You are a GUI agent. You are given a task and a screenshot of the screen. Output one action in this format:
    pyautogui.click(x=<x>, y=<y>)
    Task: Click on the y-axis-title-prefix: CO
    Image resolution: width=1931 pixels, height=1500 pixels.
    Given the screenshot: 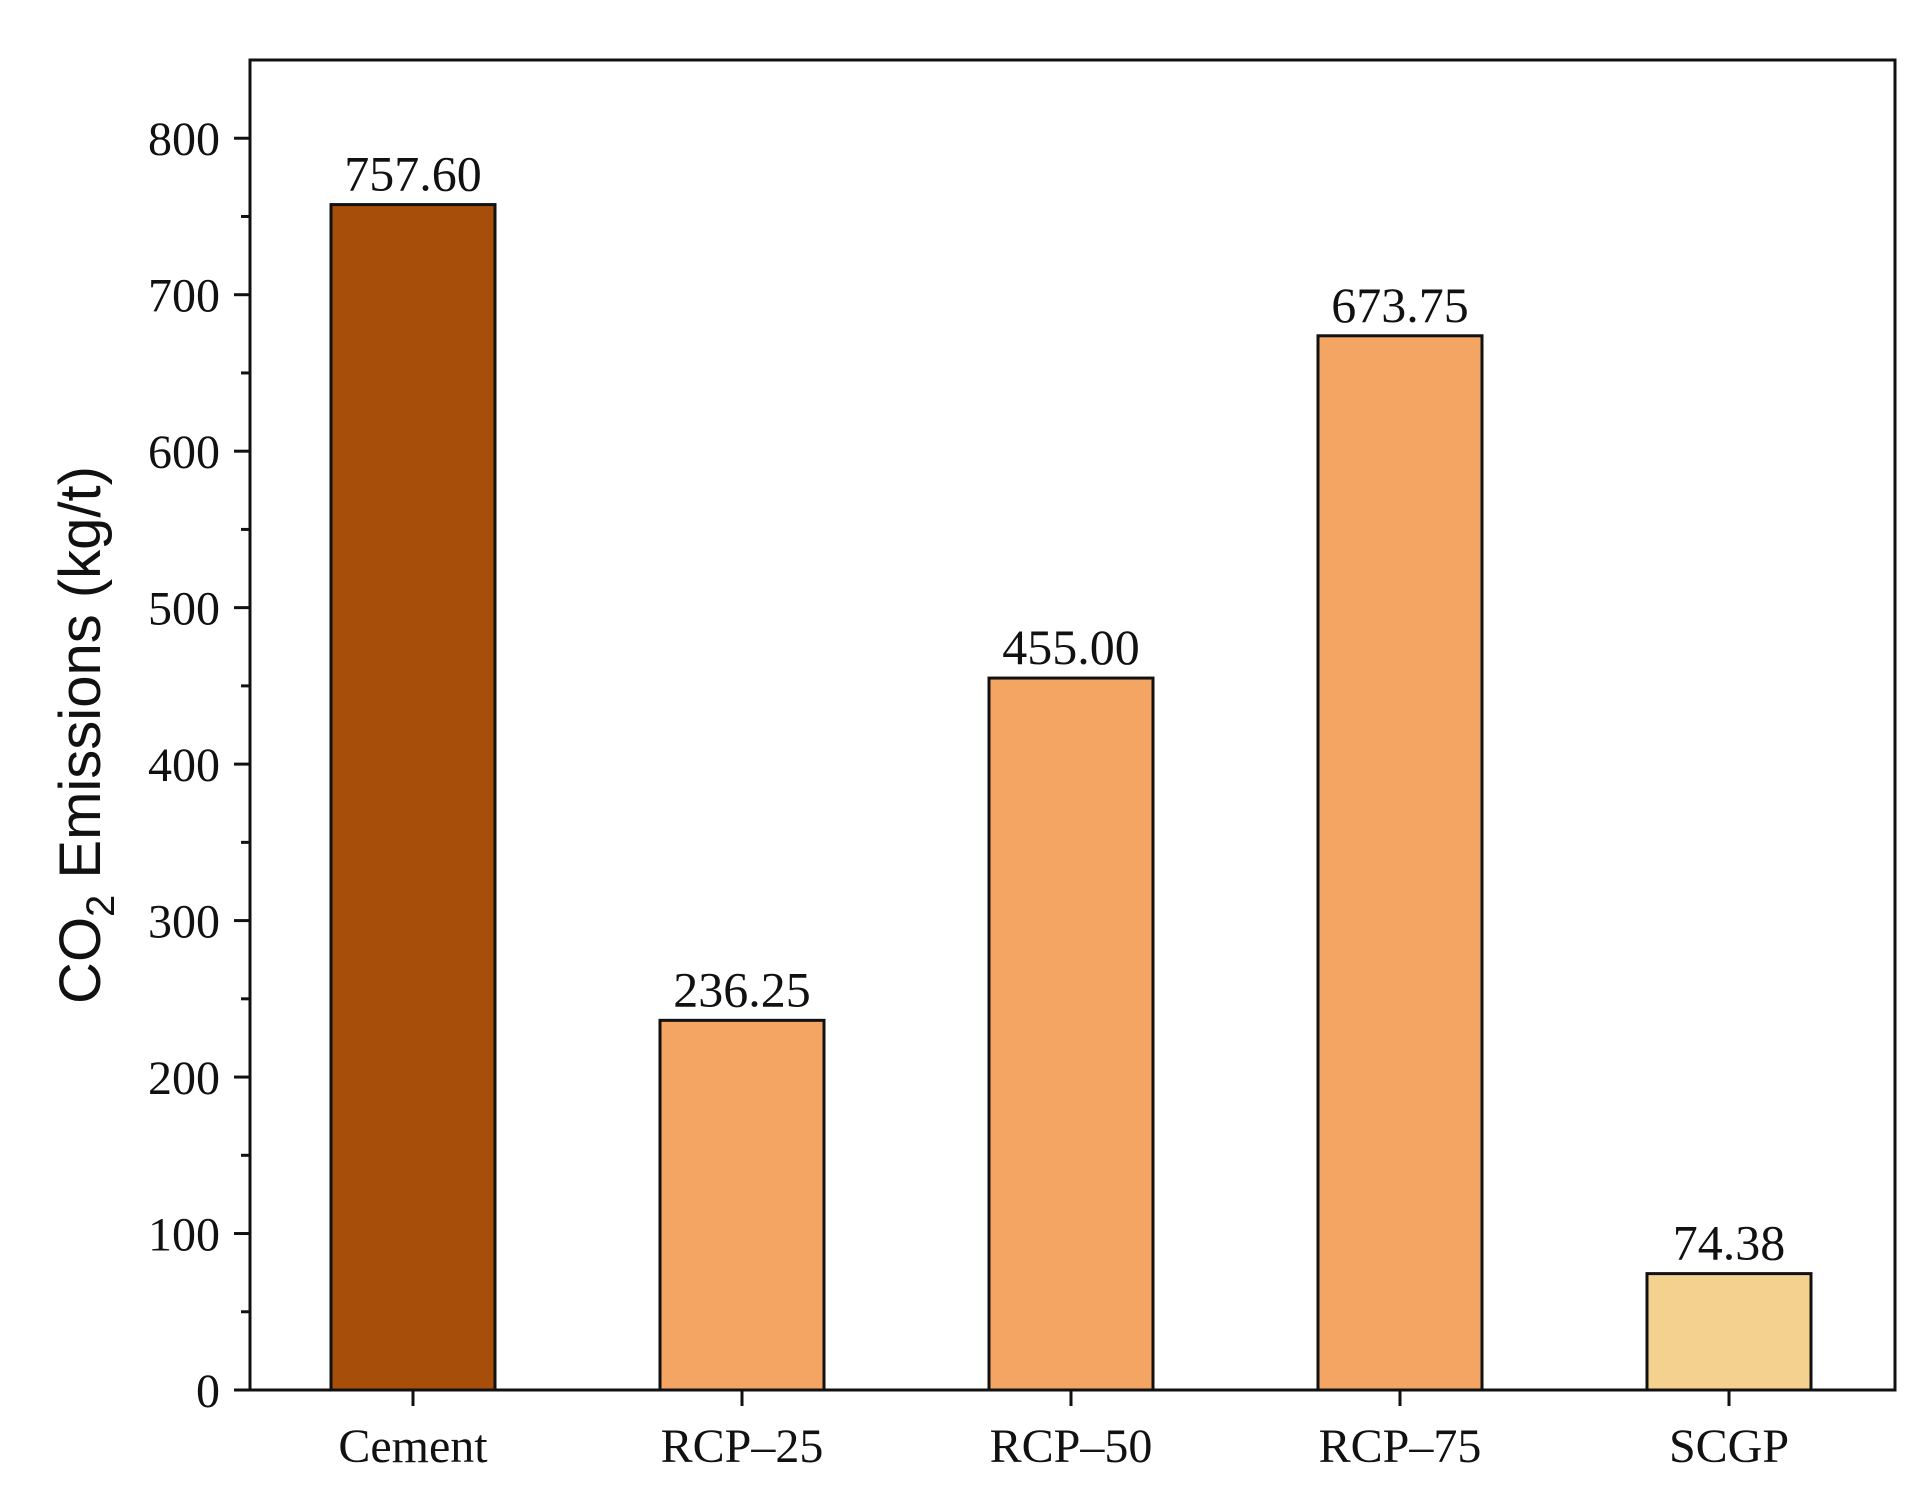 What is the action you would take?
    pyautogui.click(x=80, y=960)
    